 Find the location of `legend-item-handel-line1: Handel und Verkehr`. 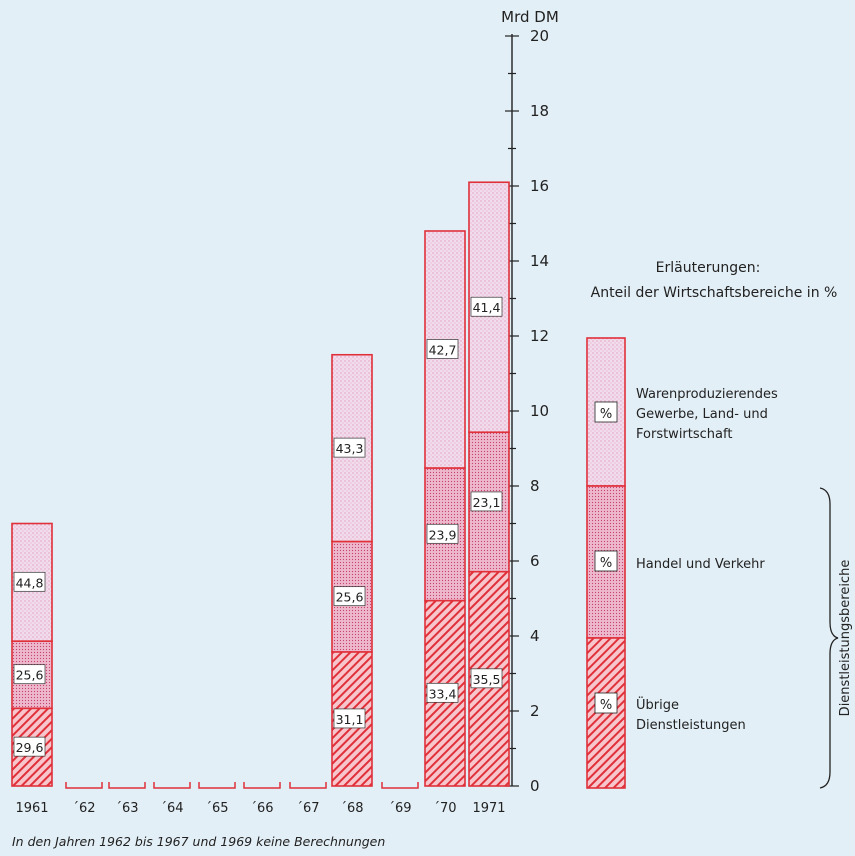

legend-item-handel-line1: Handel und Verkehr is located at coordinates (700, 564).